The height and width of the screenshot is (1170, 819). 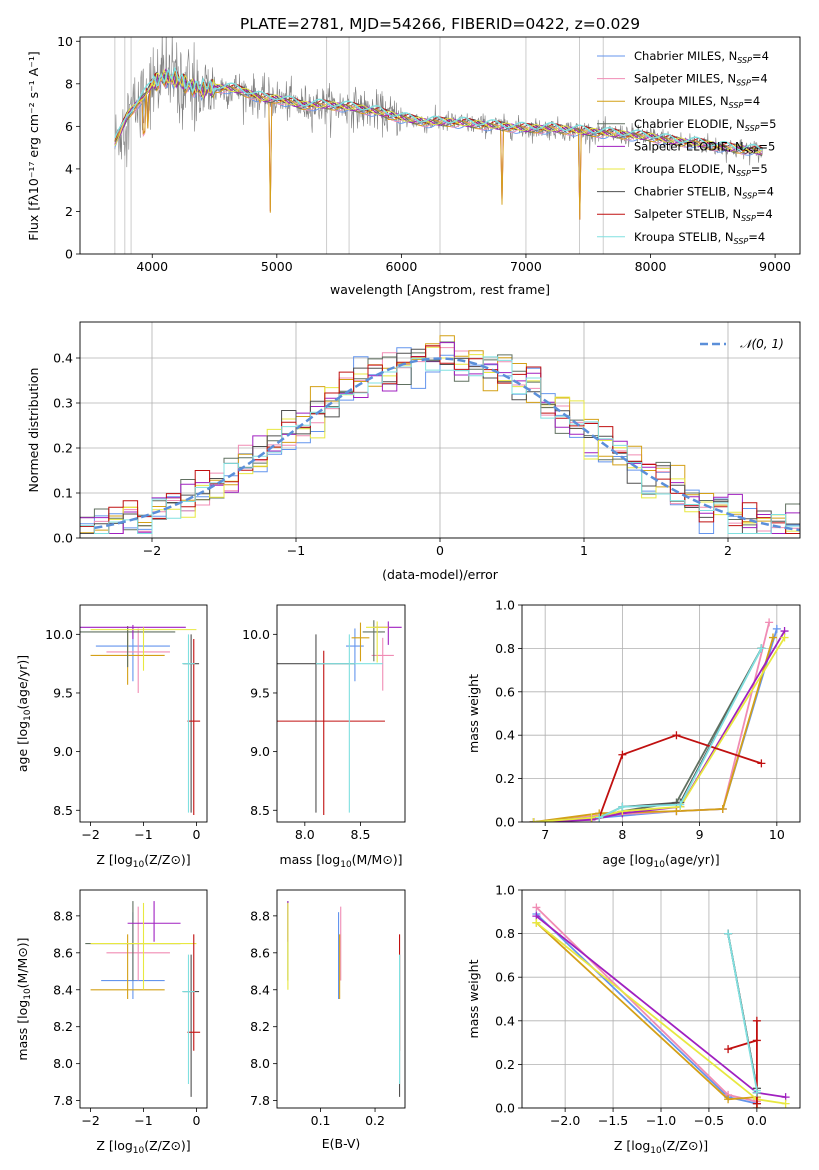 What do you see at coordinates (701, 80) in the screenshot?
I see `legend-entry: Salpeter MILES, NSSP=4` at bounding box center [701, 80].